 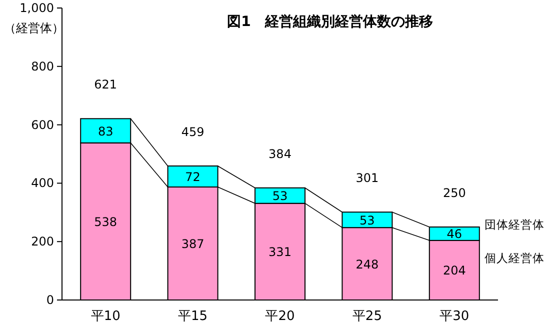 What do you see at coordinates (454, 193) in the screenshot?
I see `total-label: 250` at bounding box center [454, 193].